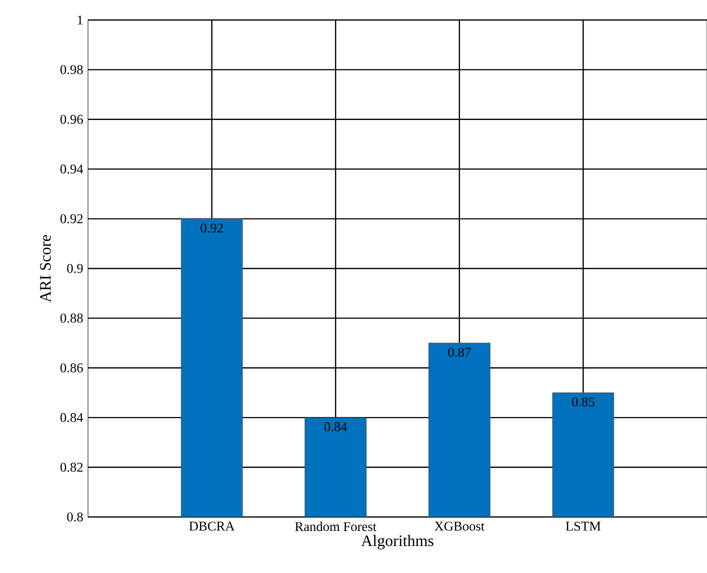  What do you see at coordinates (459, 352) in the screenshot?
I see `data-label: 0.87` at bounding box center [459, 352].